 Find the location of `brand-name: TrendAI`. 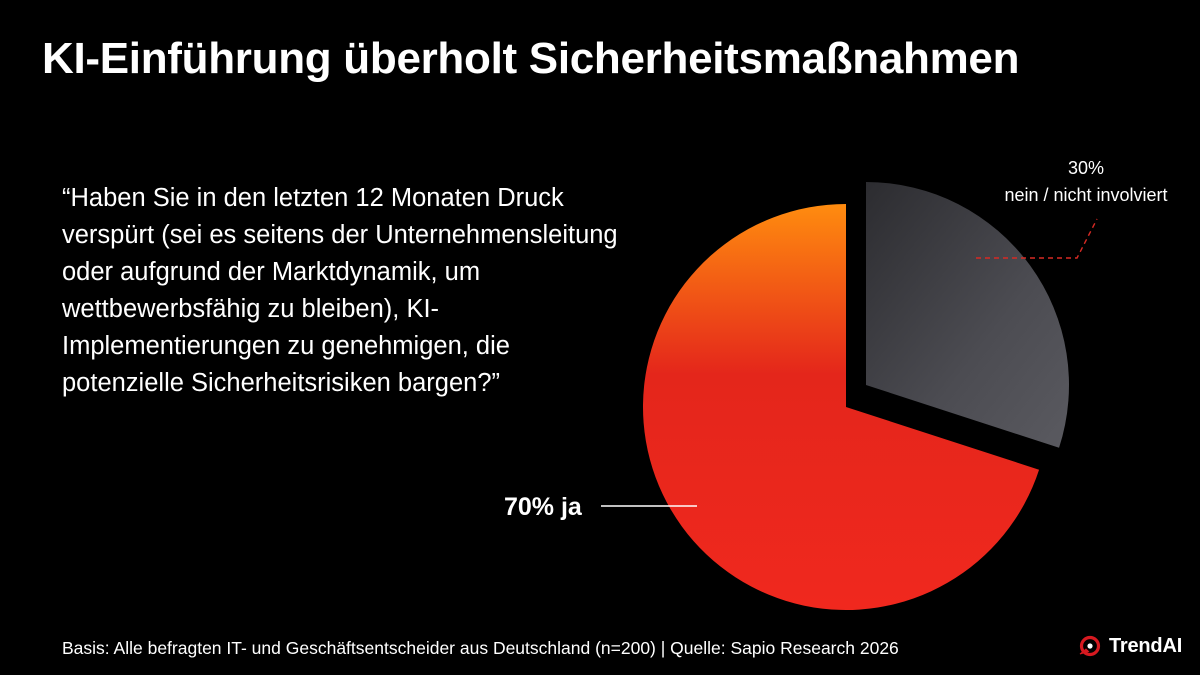

brand-name: TrendAI is located at coordinates (1146, 645).